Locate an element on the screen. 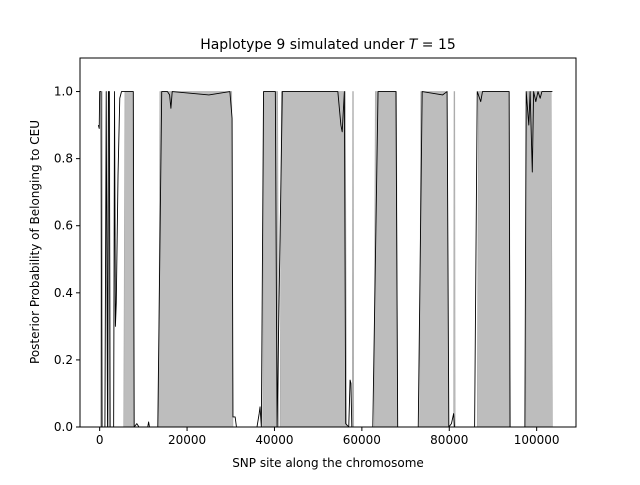 This screenshot has width=640, height=485. x-tick-label-3: 60000 is located at coordinates (362, 440).